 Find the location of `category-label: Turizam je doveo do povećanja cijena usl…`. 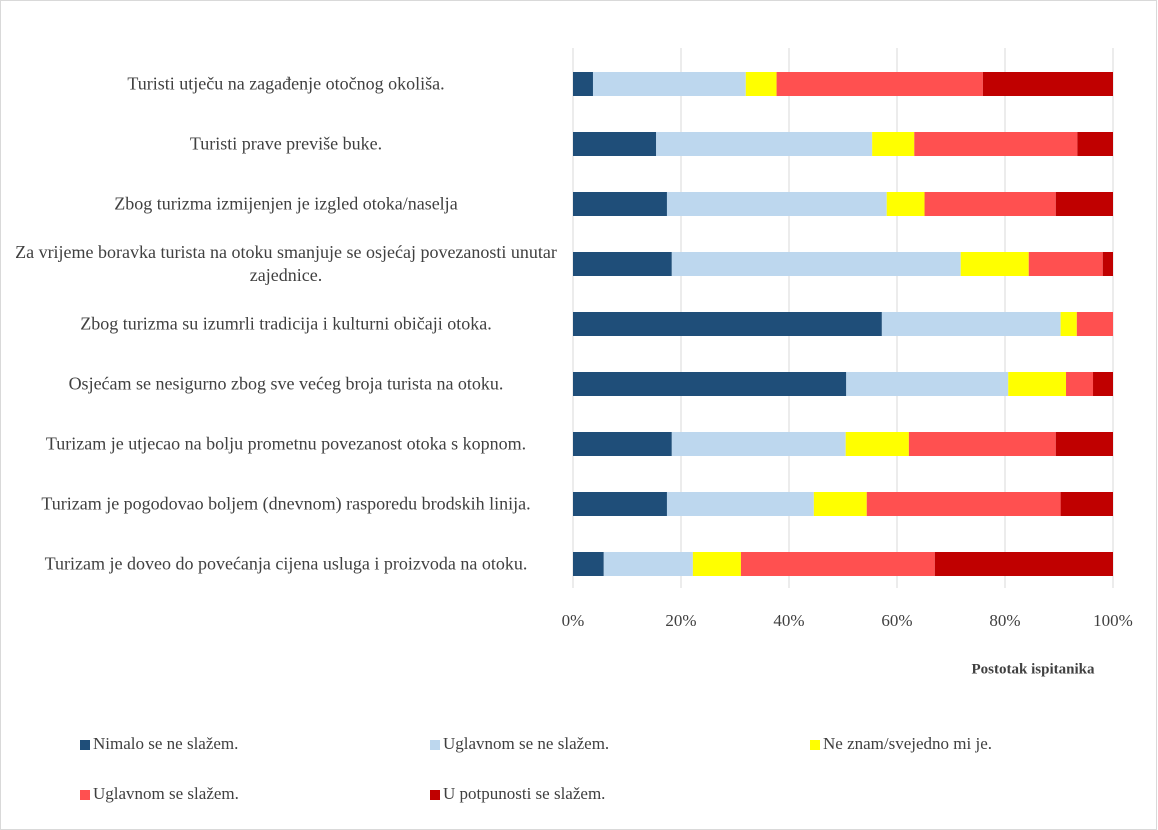

category-label: Turizam je doveo do povećanja cijena usl… is located at coordinates (286, 563).